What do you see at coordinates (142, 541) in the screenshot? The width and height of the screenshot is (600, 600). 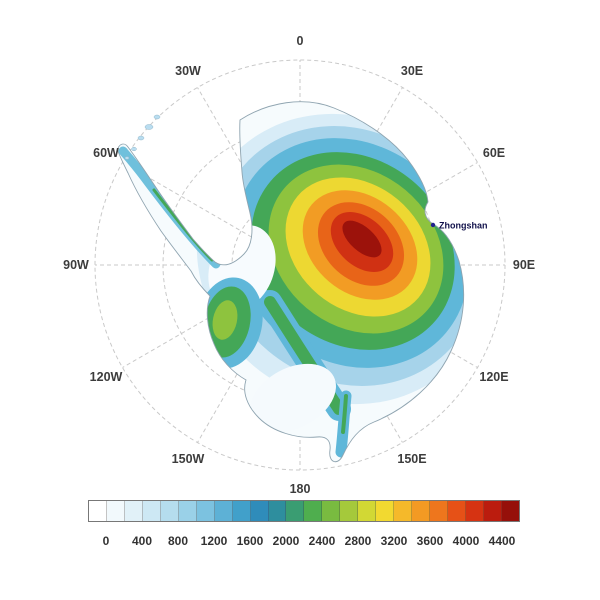 I see `colorbar-tick: 400` at bounding box center [142, 541].